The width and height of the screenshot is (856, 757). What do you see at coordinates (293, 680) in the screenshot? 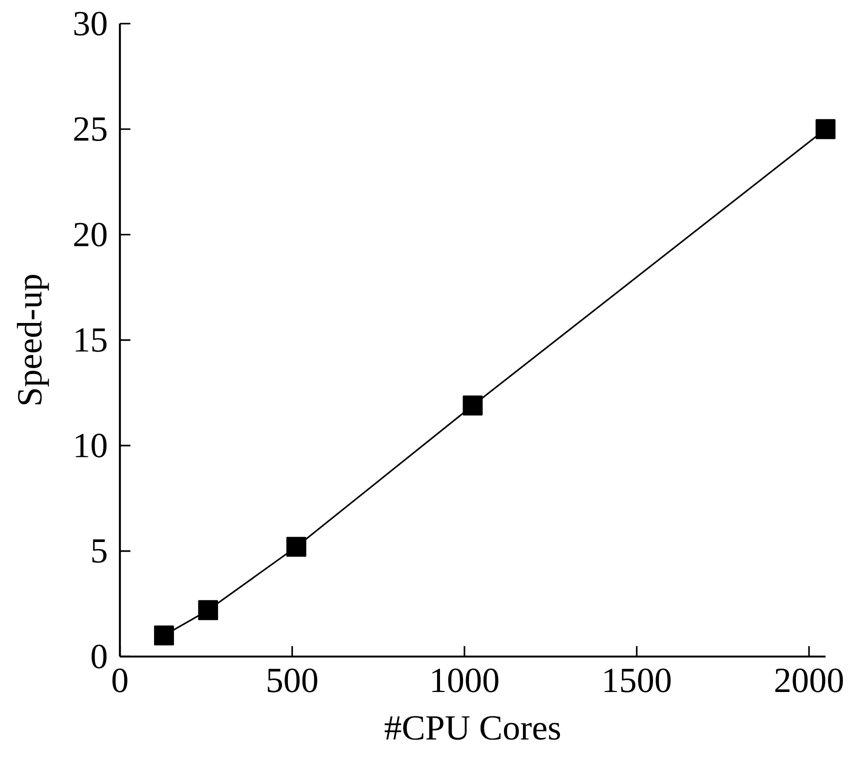
I see `x-tick-label: 500` at bounding box center [293, 680].